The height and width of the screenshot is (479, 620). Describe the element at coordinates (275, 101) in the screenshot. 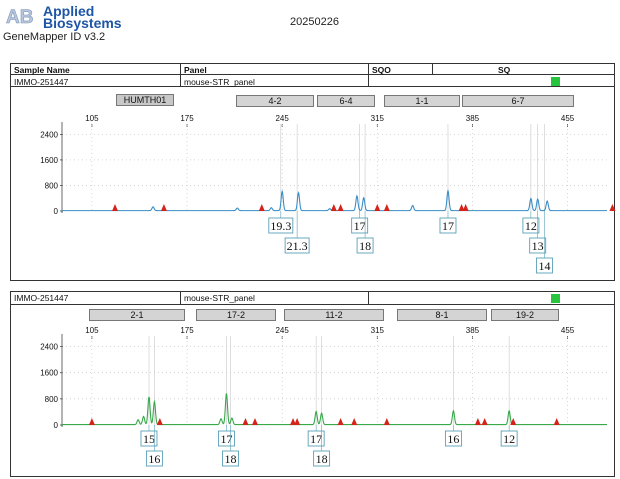

I see `bin-label: 4-2` at that location.